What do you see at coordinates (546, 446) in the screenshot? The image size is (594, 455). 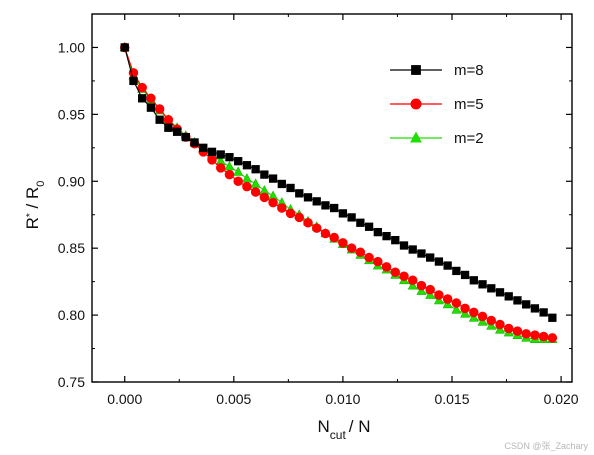 I see `watermark: CSDN @张_Zachary` at bounding box center [546, 446].